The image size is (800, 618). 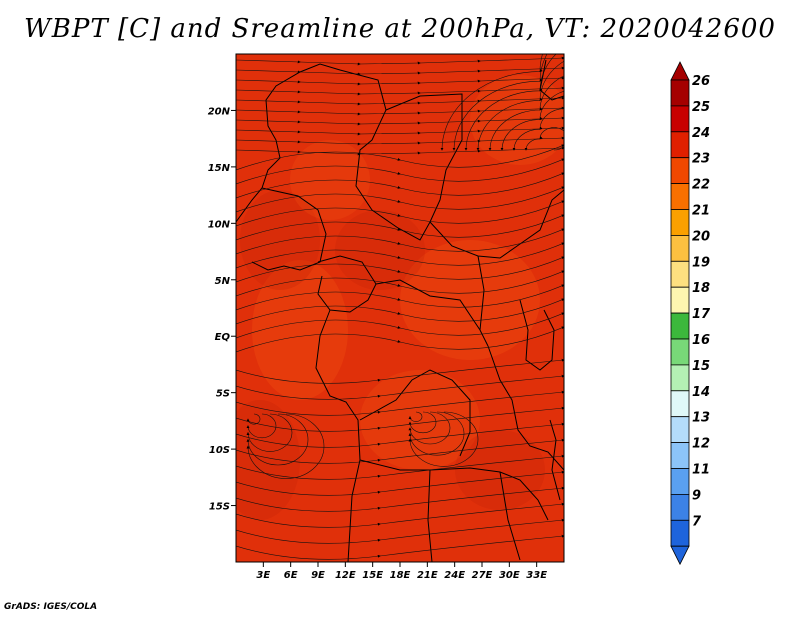 I want to click on lat-tick-label: 5S, so click(x=223, y=394).